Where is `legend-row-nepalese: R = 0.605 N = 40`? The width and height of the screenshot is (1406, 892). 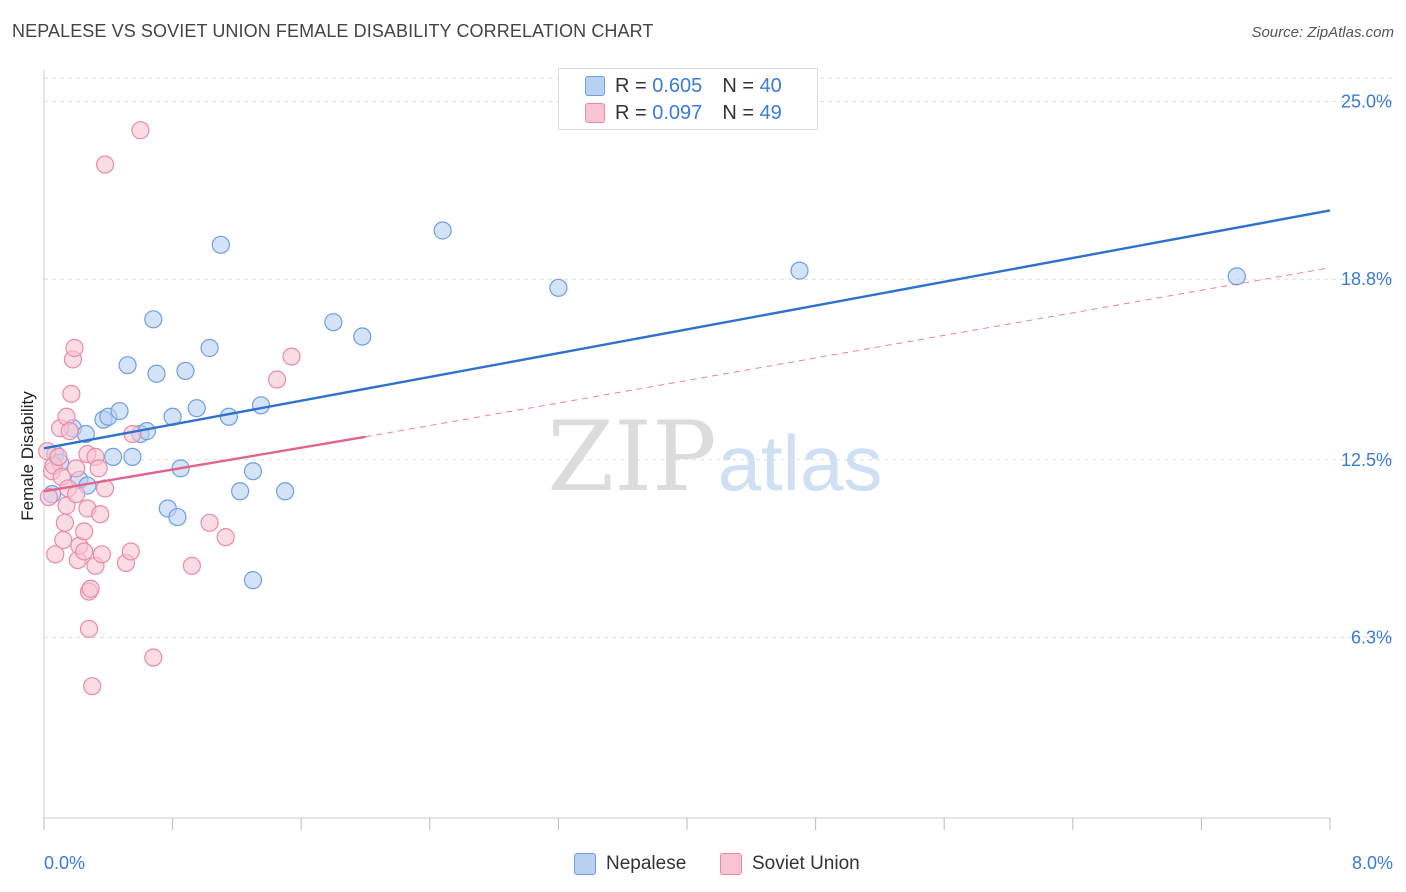
legend-row-nepalese: R = 0.605 N = 40 is located at coordinates (683, 86).